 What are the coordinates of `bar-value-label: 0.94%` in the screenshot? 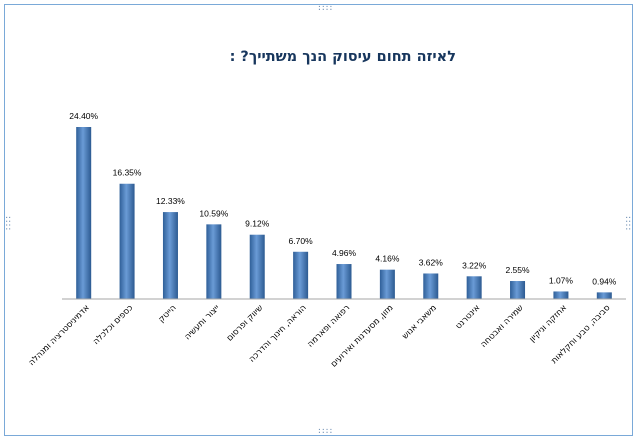 It's located at (604, 281).